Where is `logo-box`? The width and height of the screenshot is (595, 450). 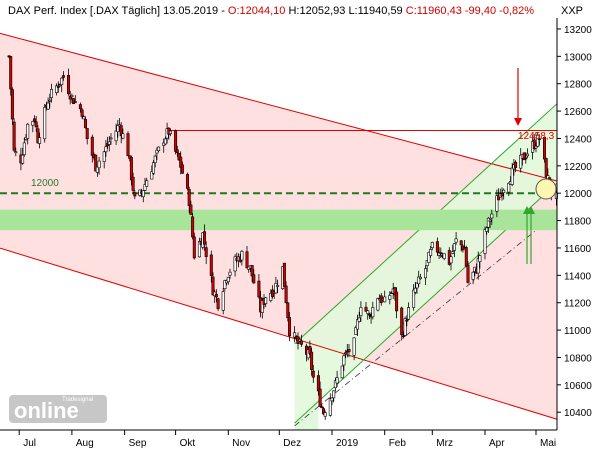
logo-box is located at coordinates (58, 409).